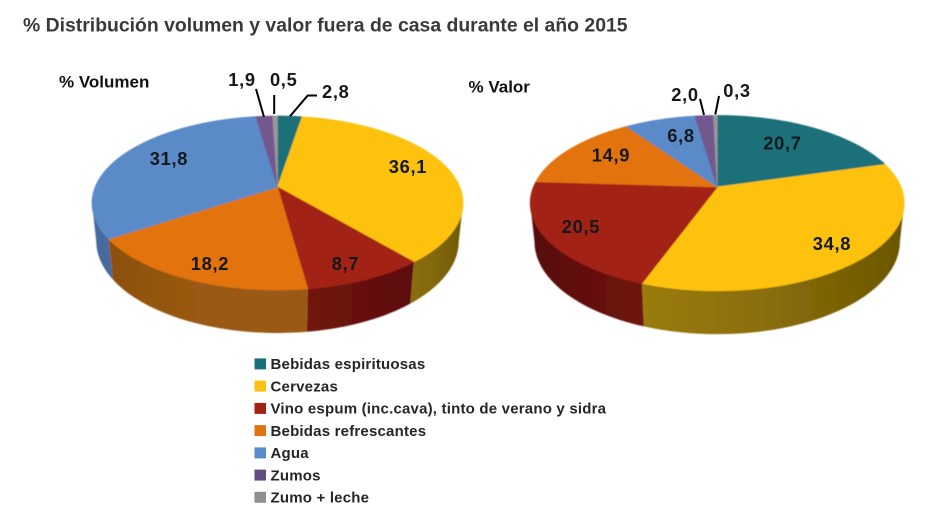 The image size is (939, 531). I want to click on svg-text: % Valor, so click(500, 87).